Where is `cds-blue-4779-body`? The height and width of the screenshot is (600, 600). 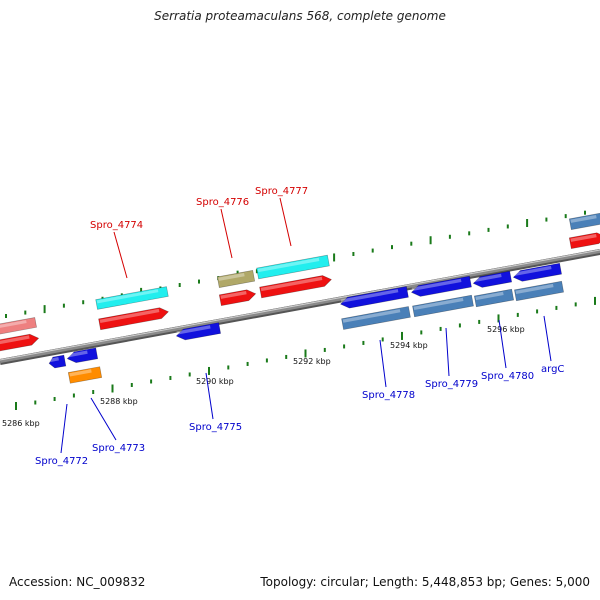 cds-blue-4779-body is located at coordinates (441, 286).